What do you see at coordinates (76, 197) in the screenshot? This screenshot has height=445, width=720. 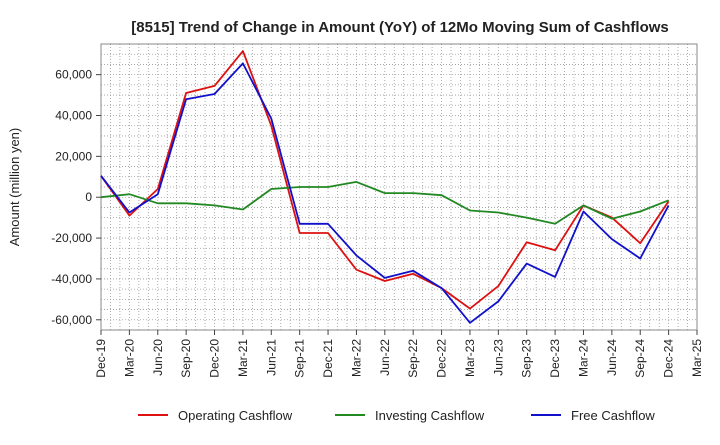 I see `y-axis: -60,000 -40,000 -20,000 0 20,000 40,000 60,000` at bounding box center [76, 197].